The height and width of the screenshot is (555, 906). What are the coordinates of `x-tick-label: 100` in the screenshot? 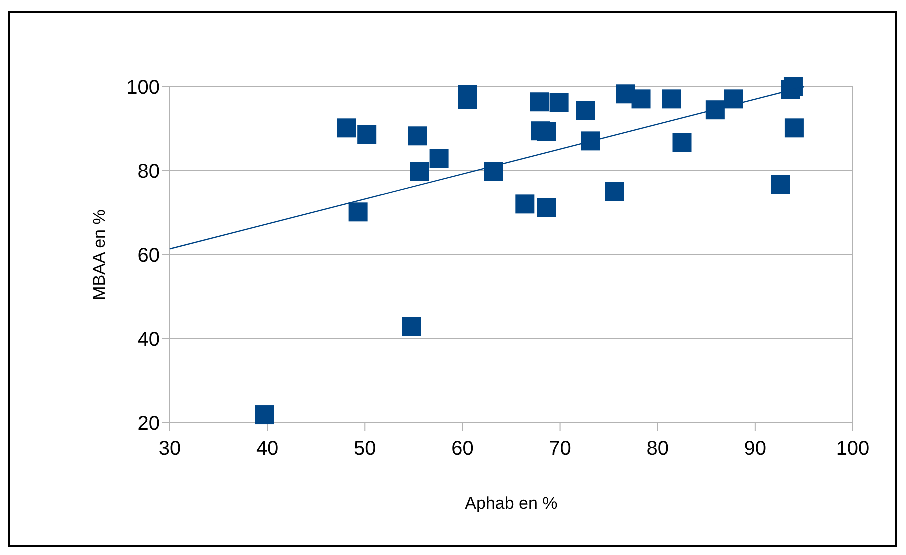 It's located at (853, 449).